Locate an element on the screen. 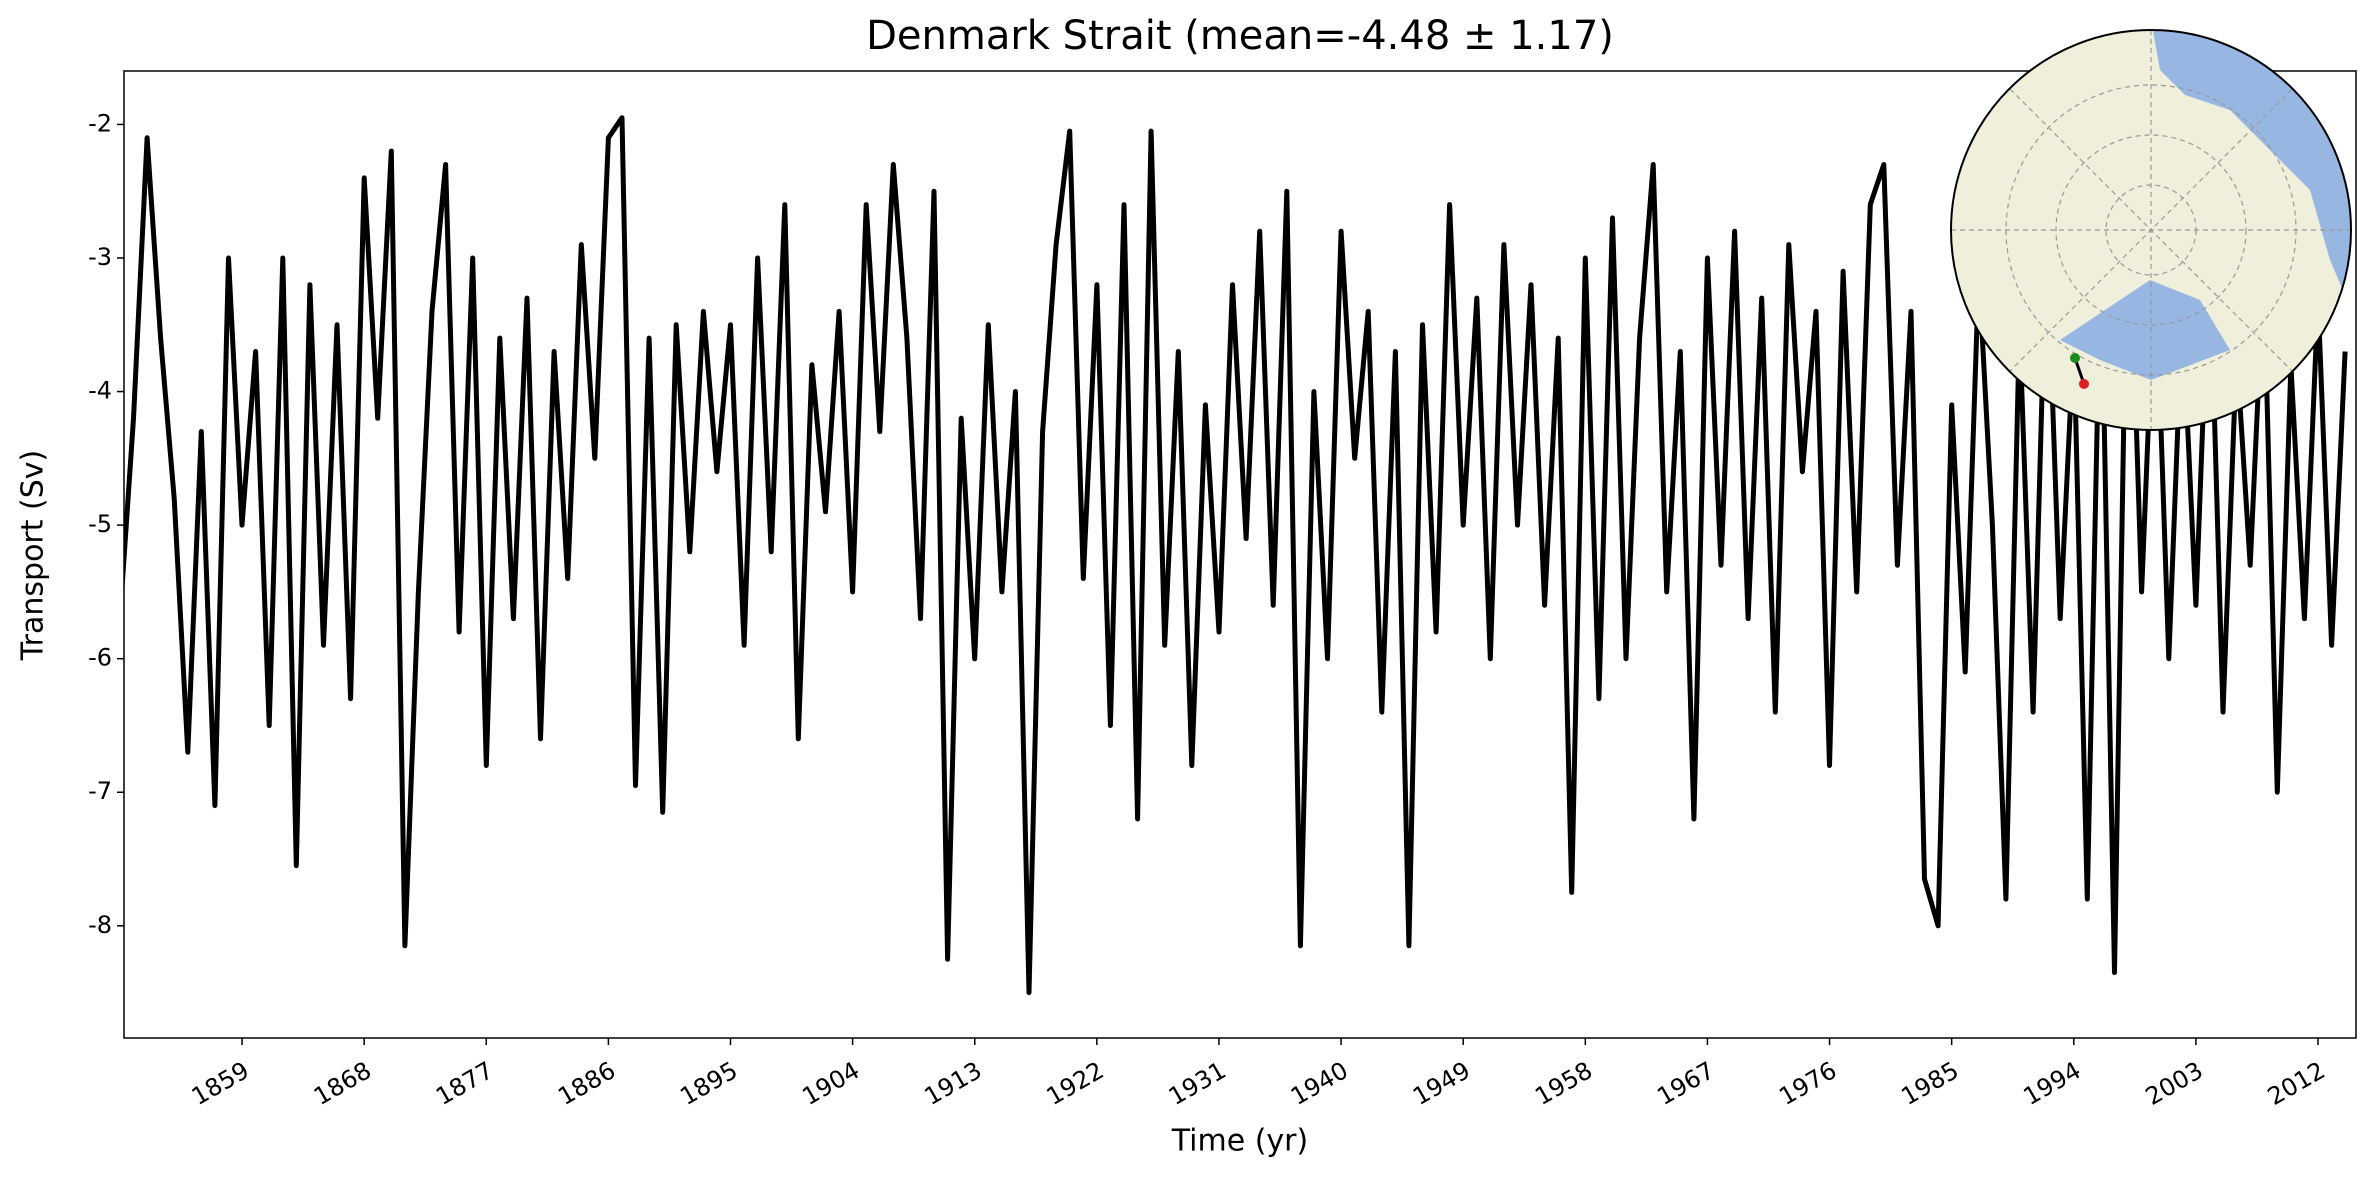  x-tick-label: 1994 is located at coordinates (2052, 1083).